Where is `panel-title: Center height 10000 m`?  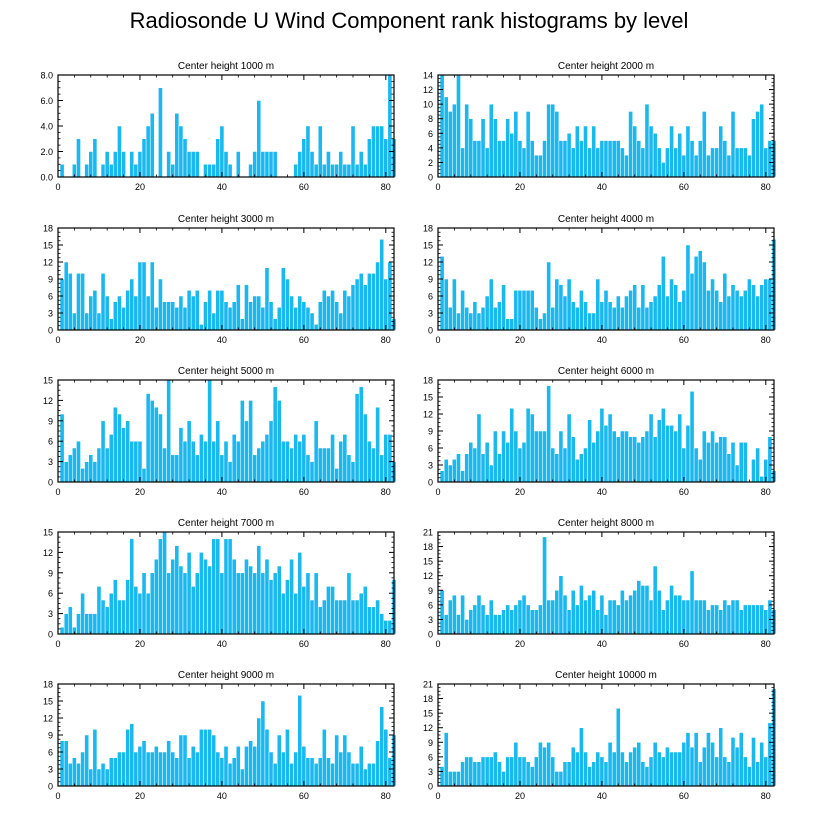
panel-title: Center height 10000 m is located at coordinates (606, 675).